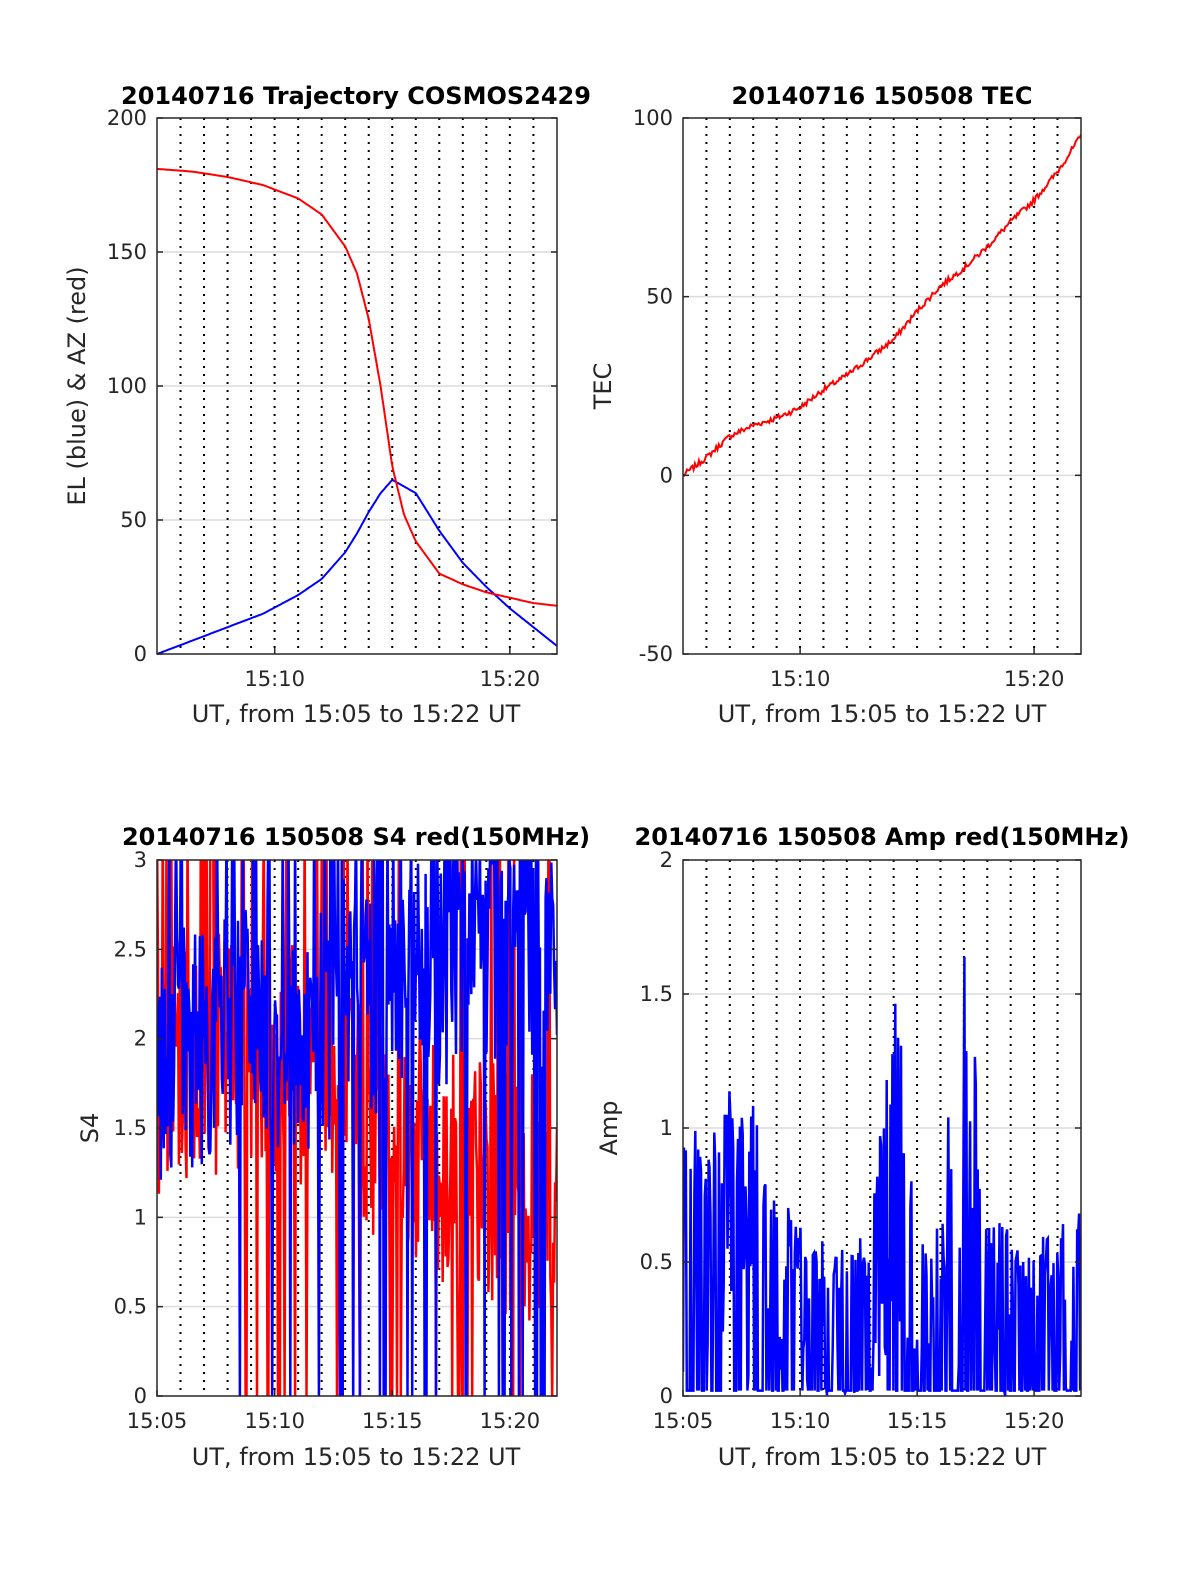 Image resolution: width=1200 pixels, height=1575 pixels. Describe the element at coordinates (882, 96) in the screenshot. I see `chart-title: 20140716 150508 TEC` at that location.